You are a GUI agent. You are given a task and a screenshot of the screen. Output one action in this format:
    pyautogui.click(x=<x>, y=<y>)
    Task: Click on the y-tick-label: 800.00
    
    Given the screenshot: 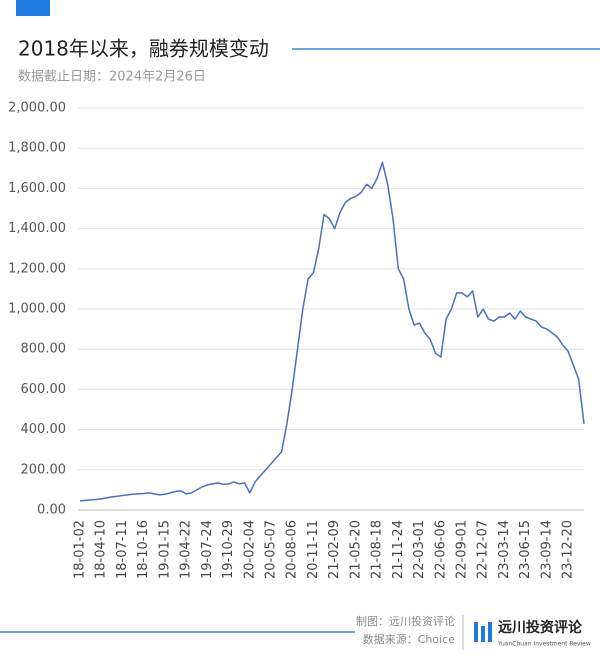 What is the action you would take?
    pyautogui.click(x=44, y=349)
    